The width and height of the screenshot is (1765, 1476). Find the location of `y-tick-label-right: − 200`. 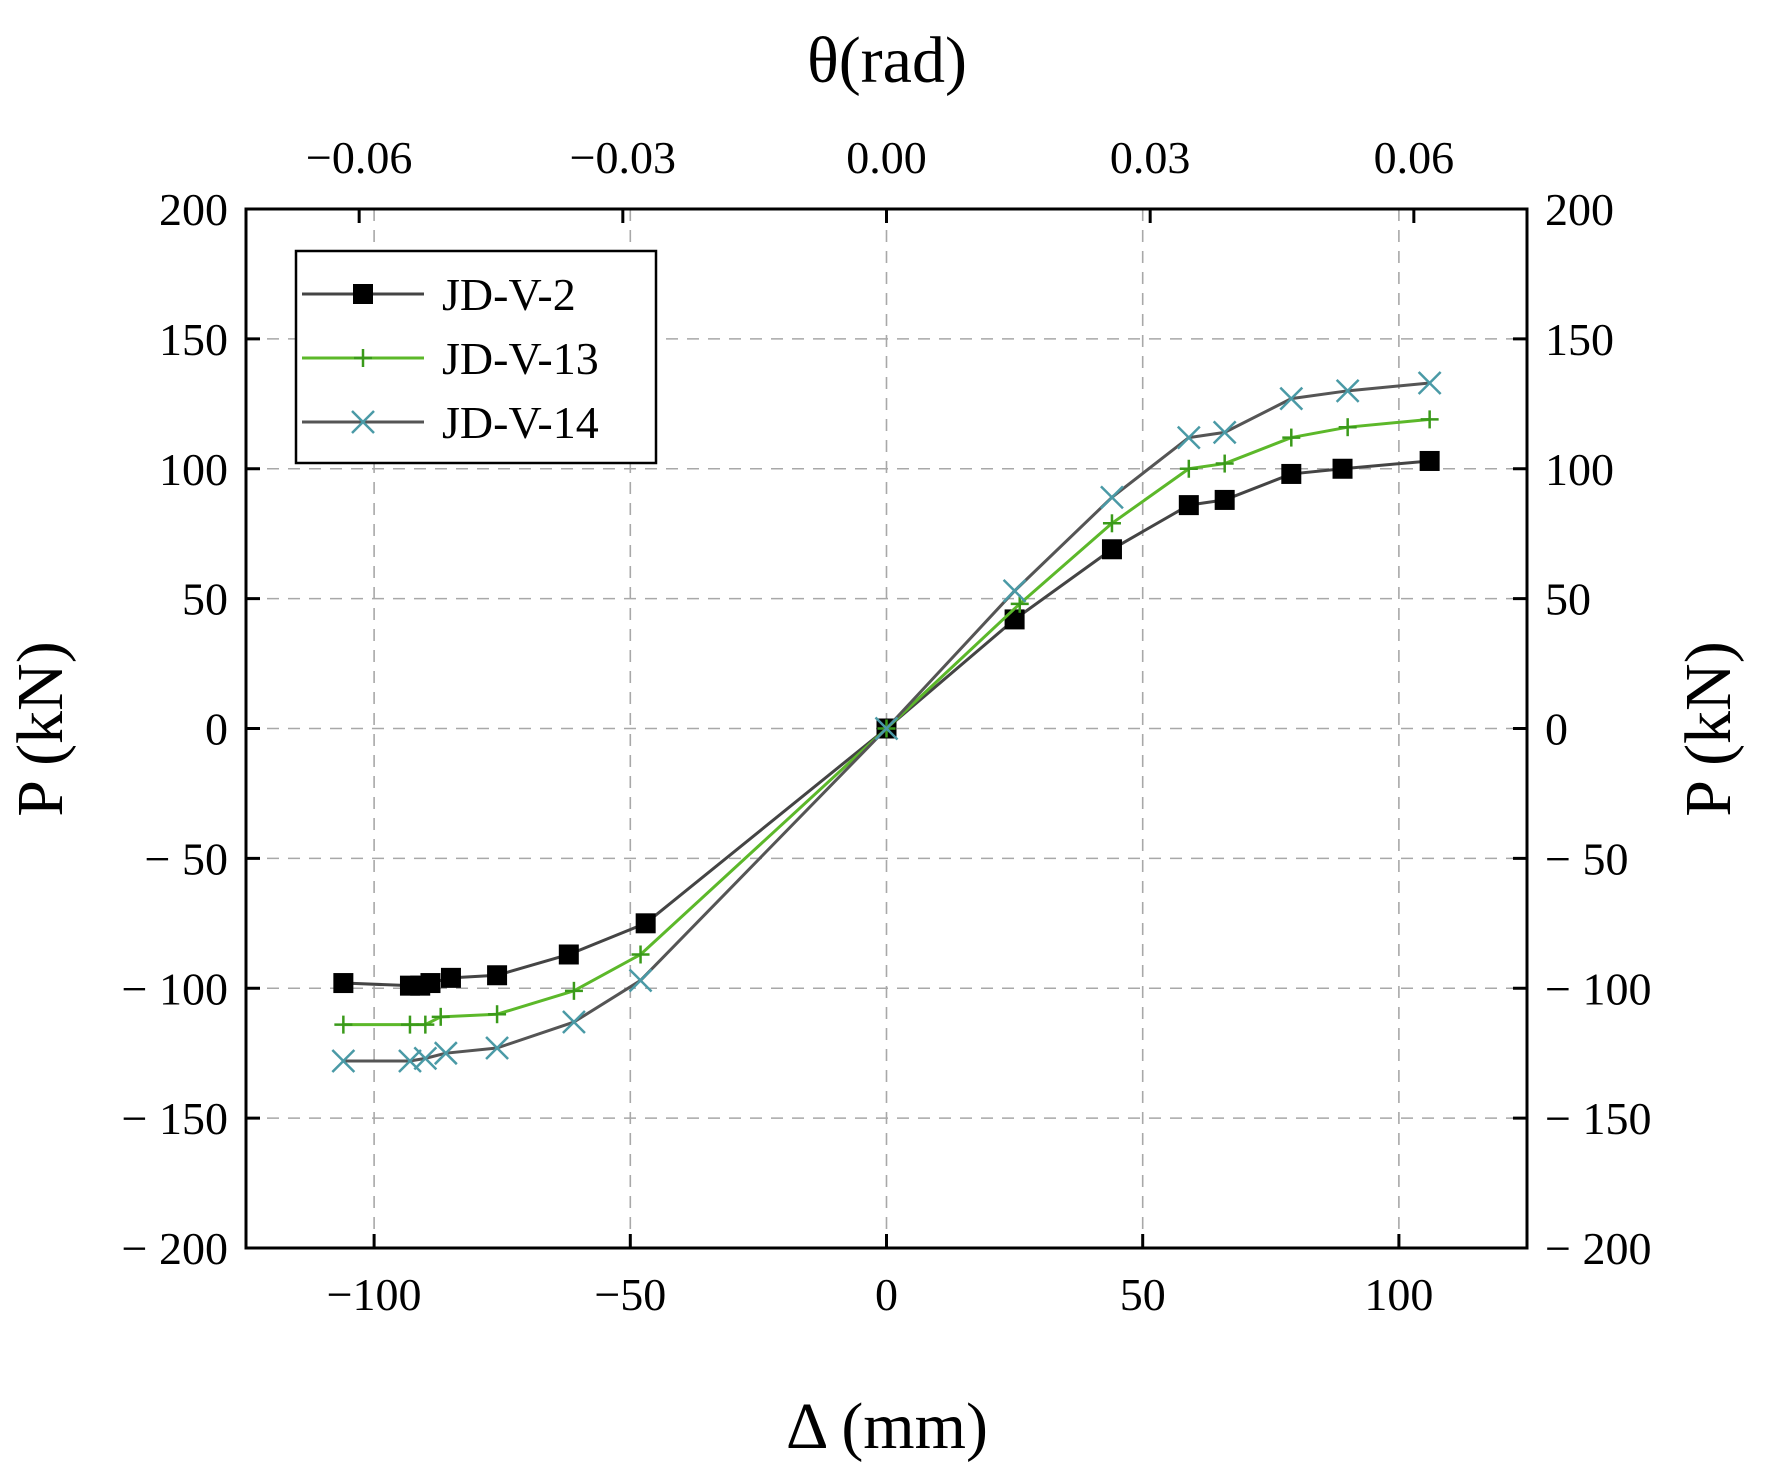

y-tick-label-right: − 200 is located at coordinates (1598, 1248).